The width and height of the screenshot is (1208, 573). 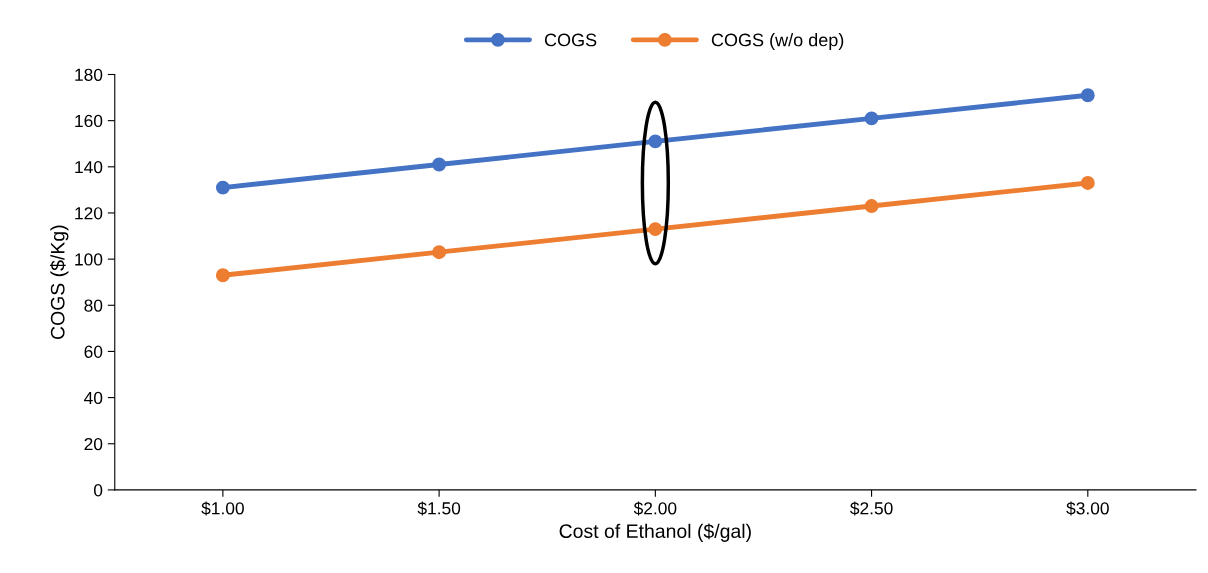 I want to click on y-tick-label: 180, so click(x=89, y=74).